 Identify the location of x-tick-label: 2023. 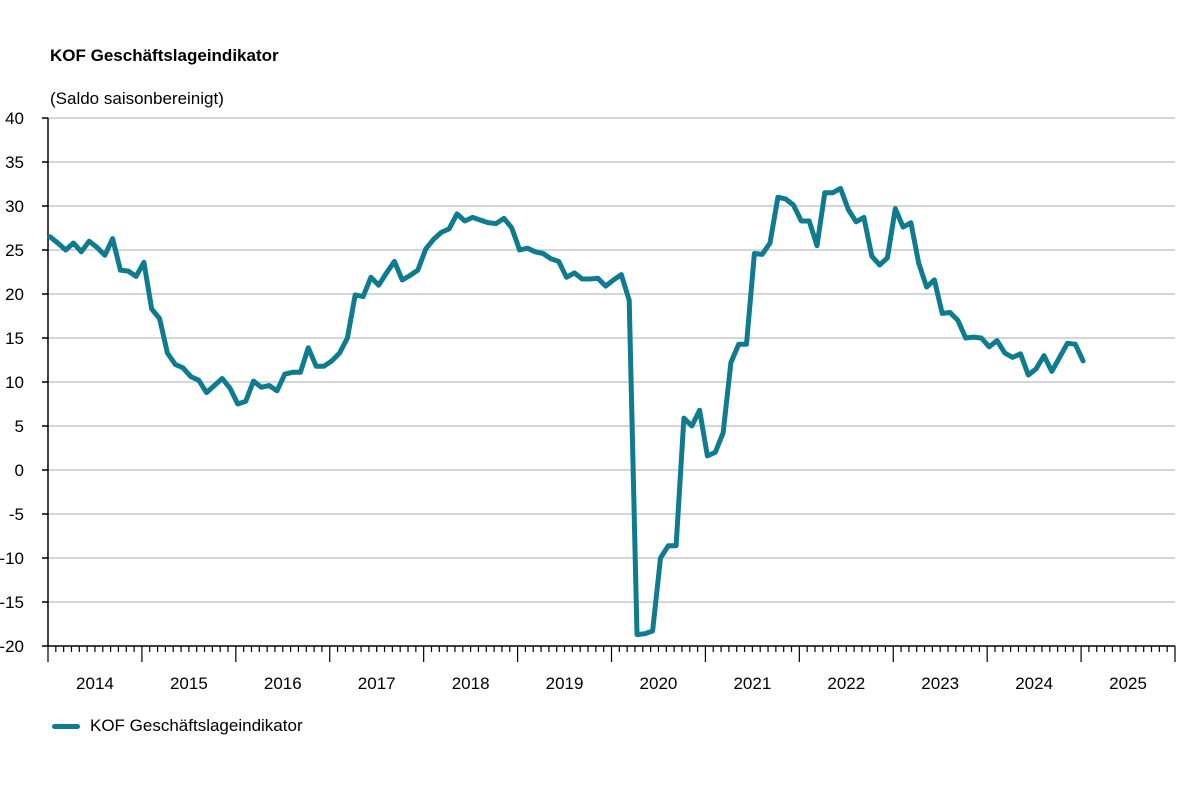
(940, 683).